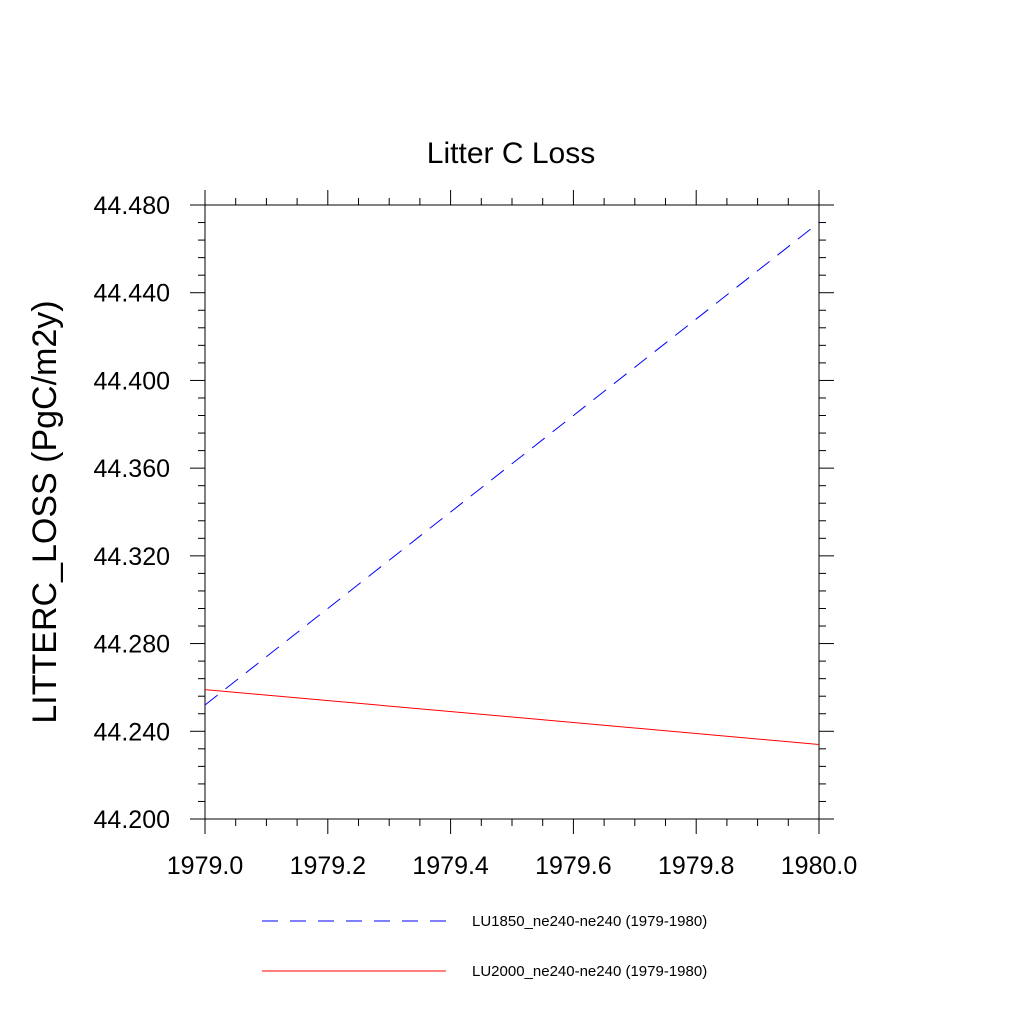 The image size is (1024, 1024). I want to click on x-tick-label: 1979.8, so click(696, 866).